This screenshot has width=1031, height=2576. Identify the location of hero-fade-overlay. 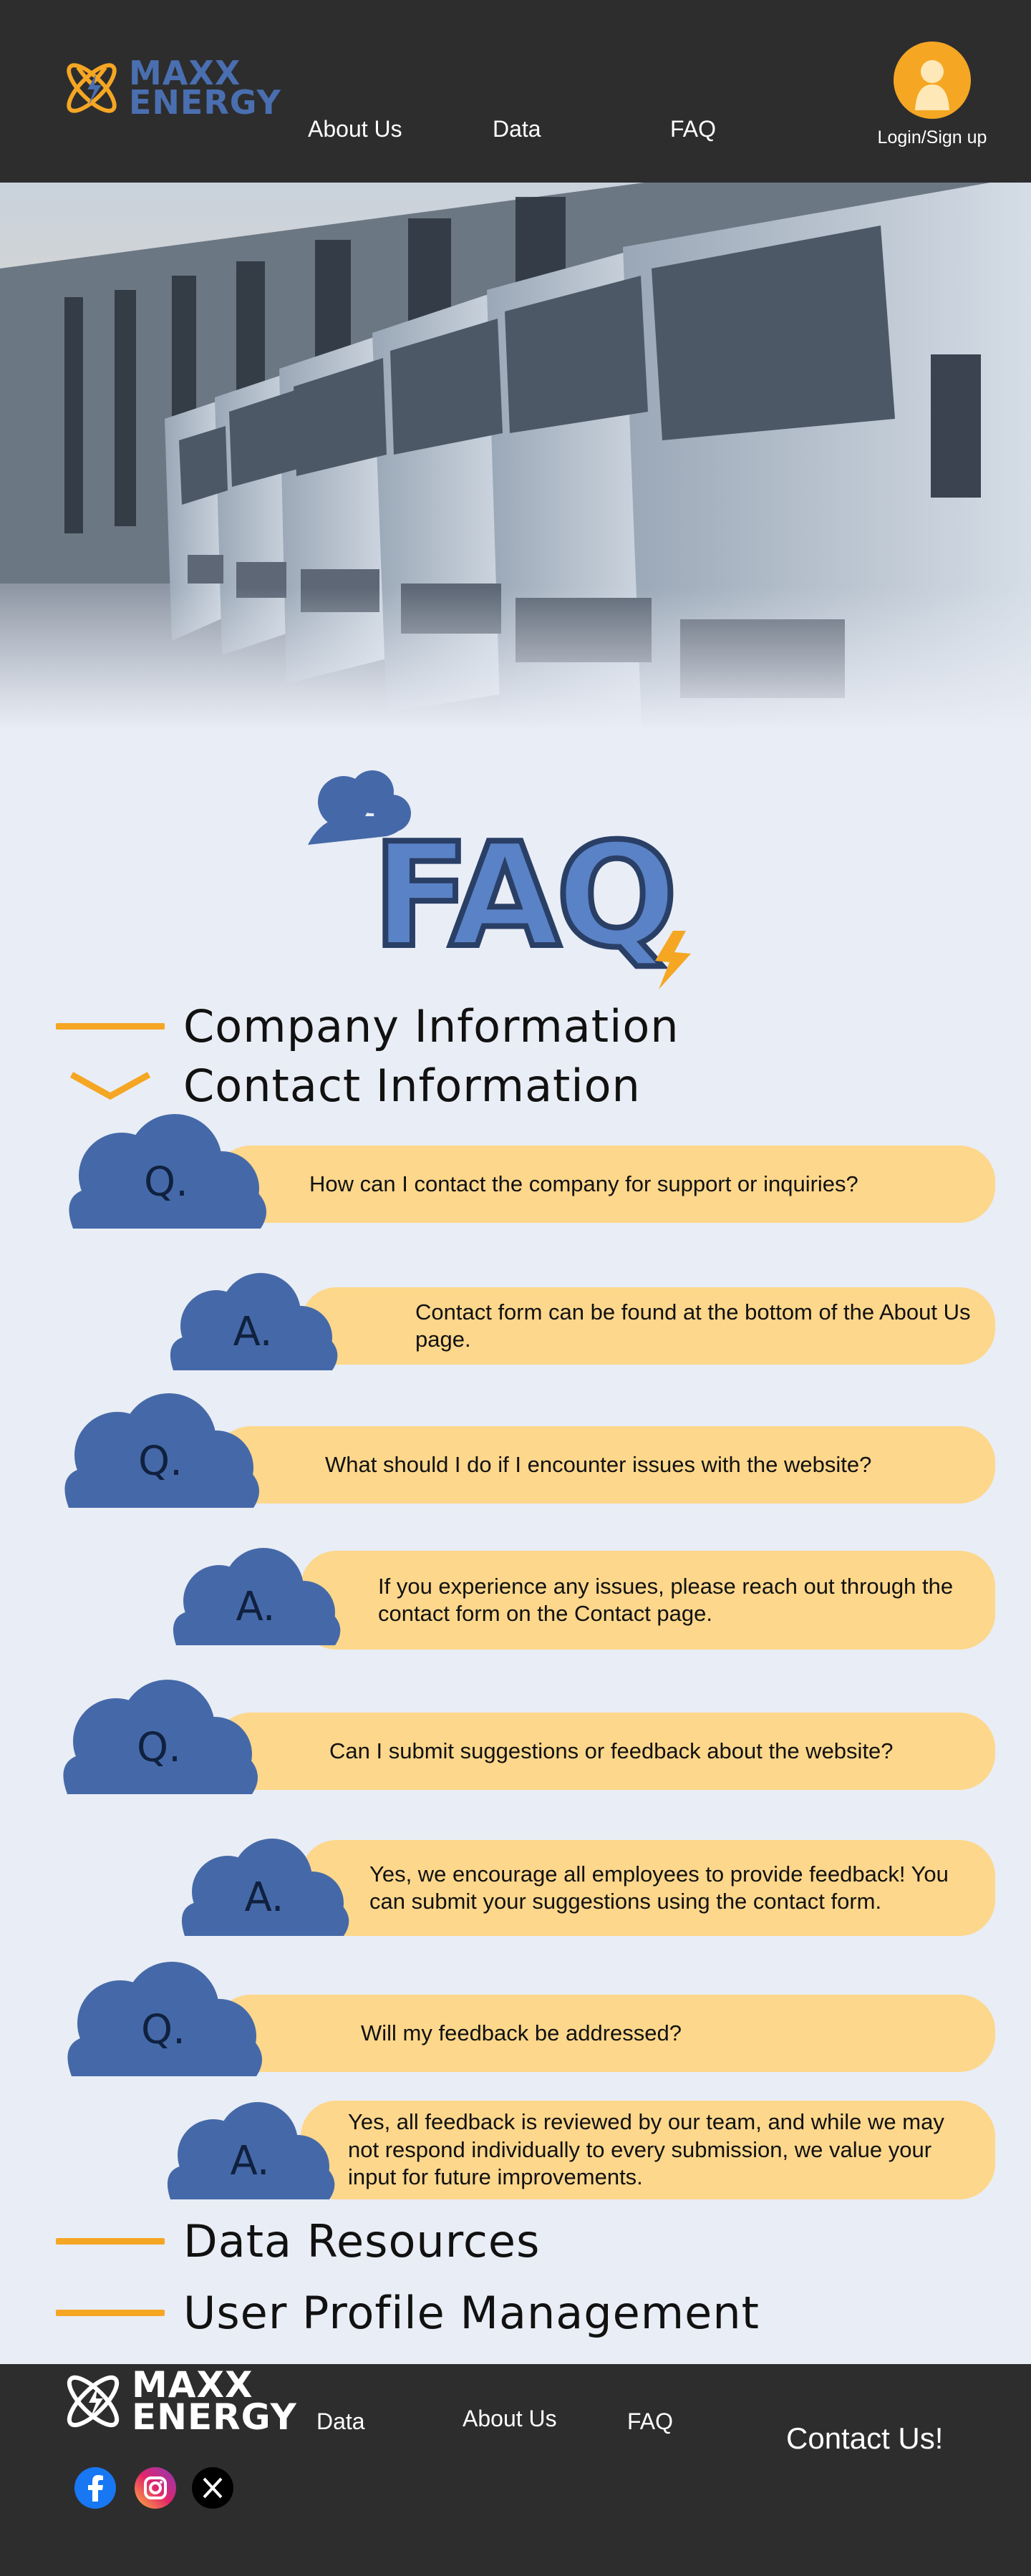
(516, 766).